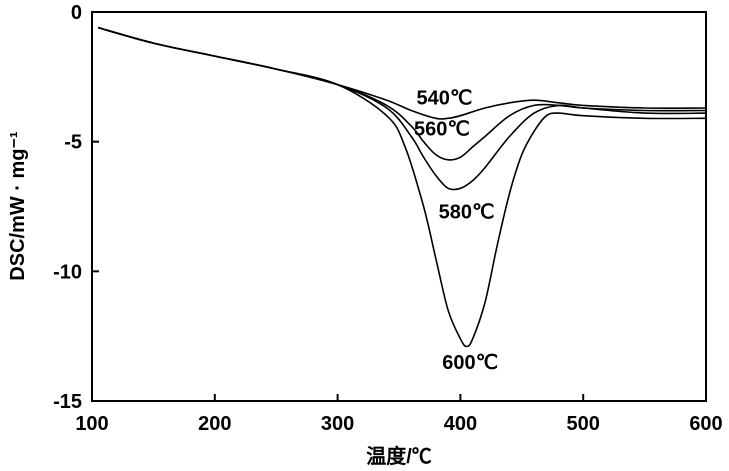  Describe the element at coordinates (445, 99) in the screenshot. I see `annotation-540c: 540℃` at that location.